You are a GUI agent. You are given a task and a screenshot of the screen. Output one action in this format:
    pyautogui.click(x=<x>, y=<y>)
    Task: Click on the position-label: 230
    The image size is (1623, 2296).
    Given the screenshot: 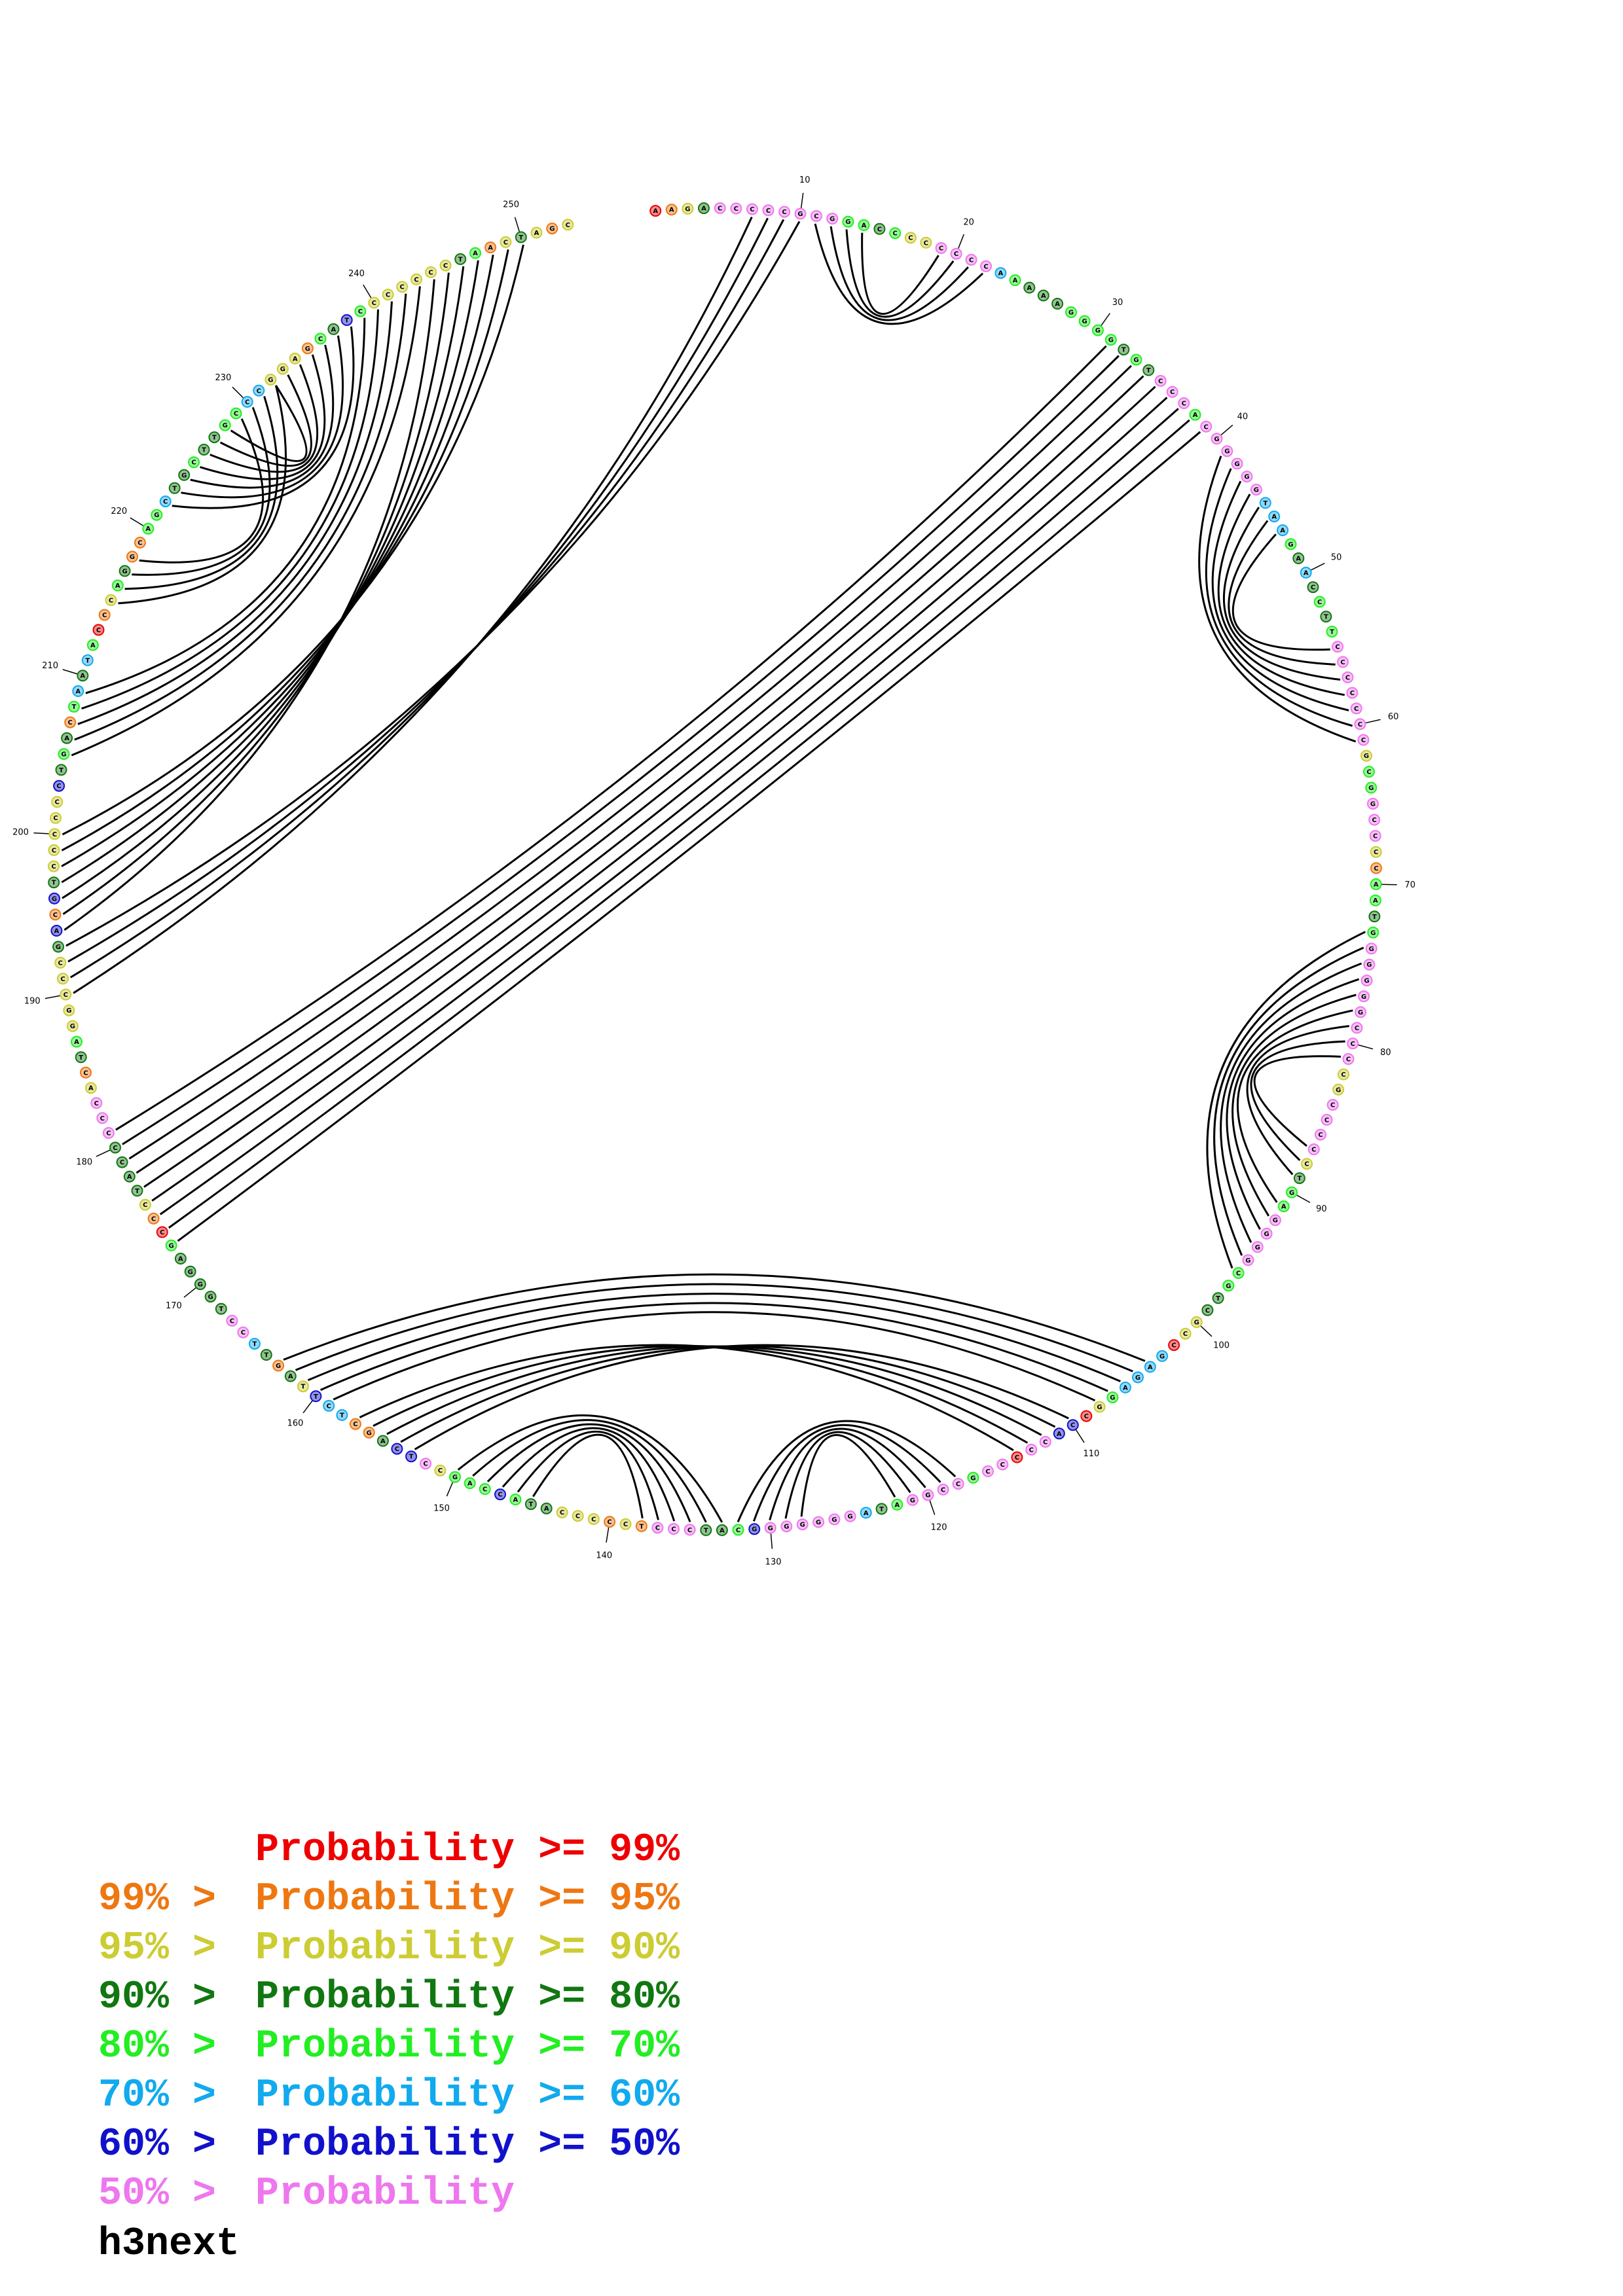 What is the action you would take?
    pyautogui.click(x=223, y=378)
    